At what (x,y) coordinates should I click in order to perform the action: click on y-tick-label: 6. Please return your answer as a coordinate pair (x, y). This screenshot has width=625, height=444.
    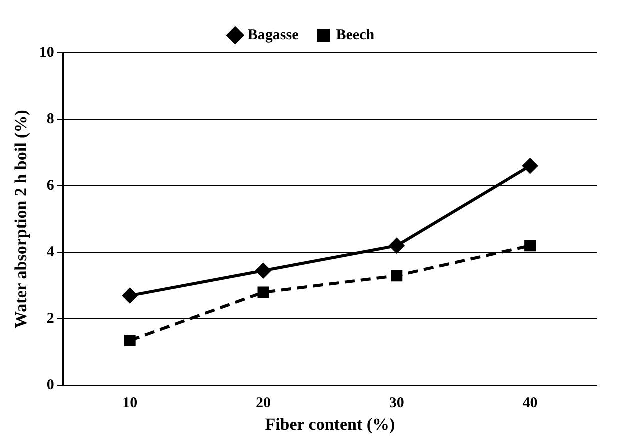
    Looking at the image, I should click on (50, 186).